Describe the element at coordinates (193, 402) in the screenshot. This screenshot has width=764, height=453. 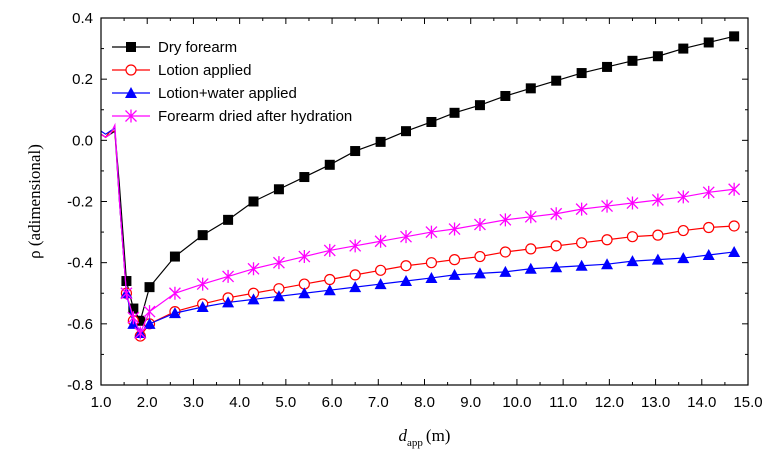
I see `x-tick-label: 3.0` at that location.